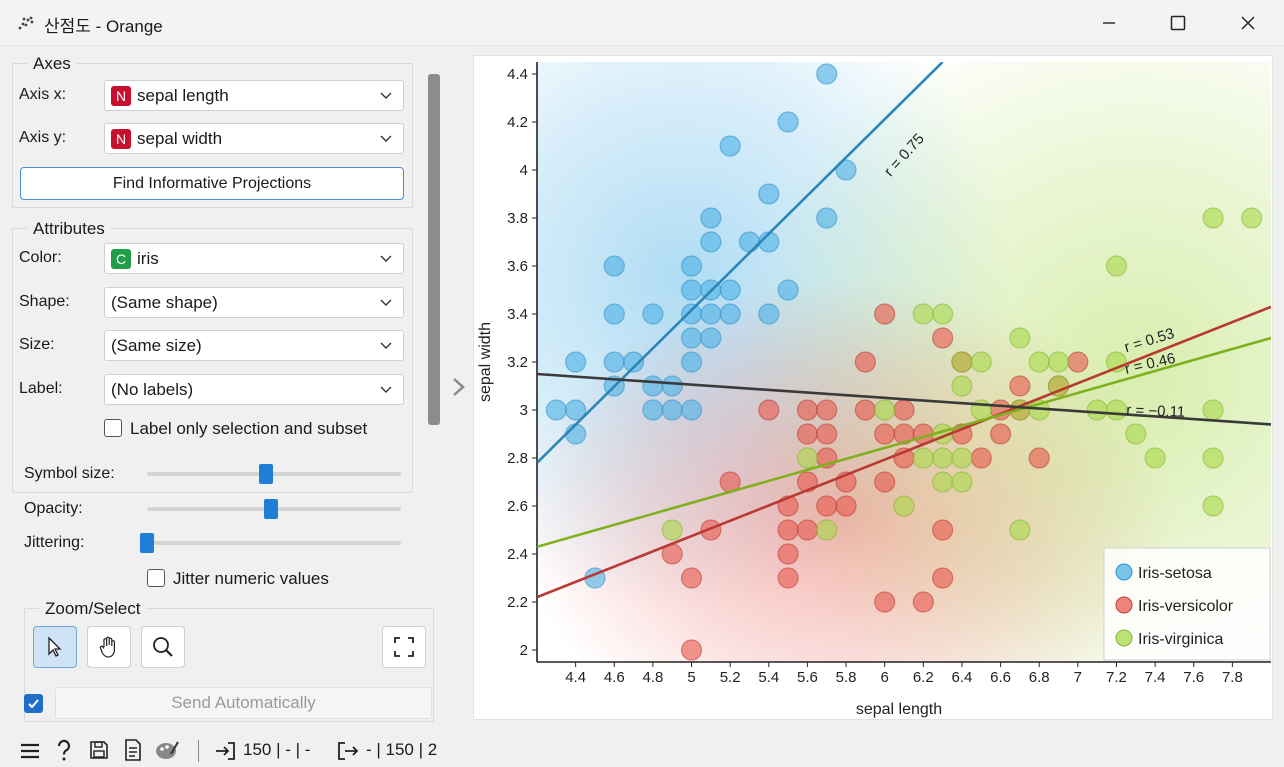 Image resolution: width=1284 pixels, height=767 pixels. What do you see at coordinates (152, 389) in the screenshot?
I see `label-value: (No labels)` at bounding box center [152, 389].